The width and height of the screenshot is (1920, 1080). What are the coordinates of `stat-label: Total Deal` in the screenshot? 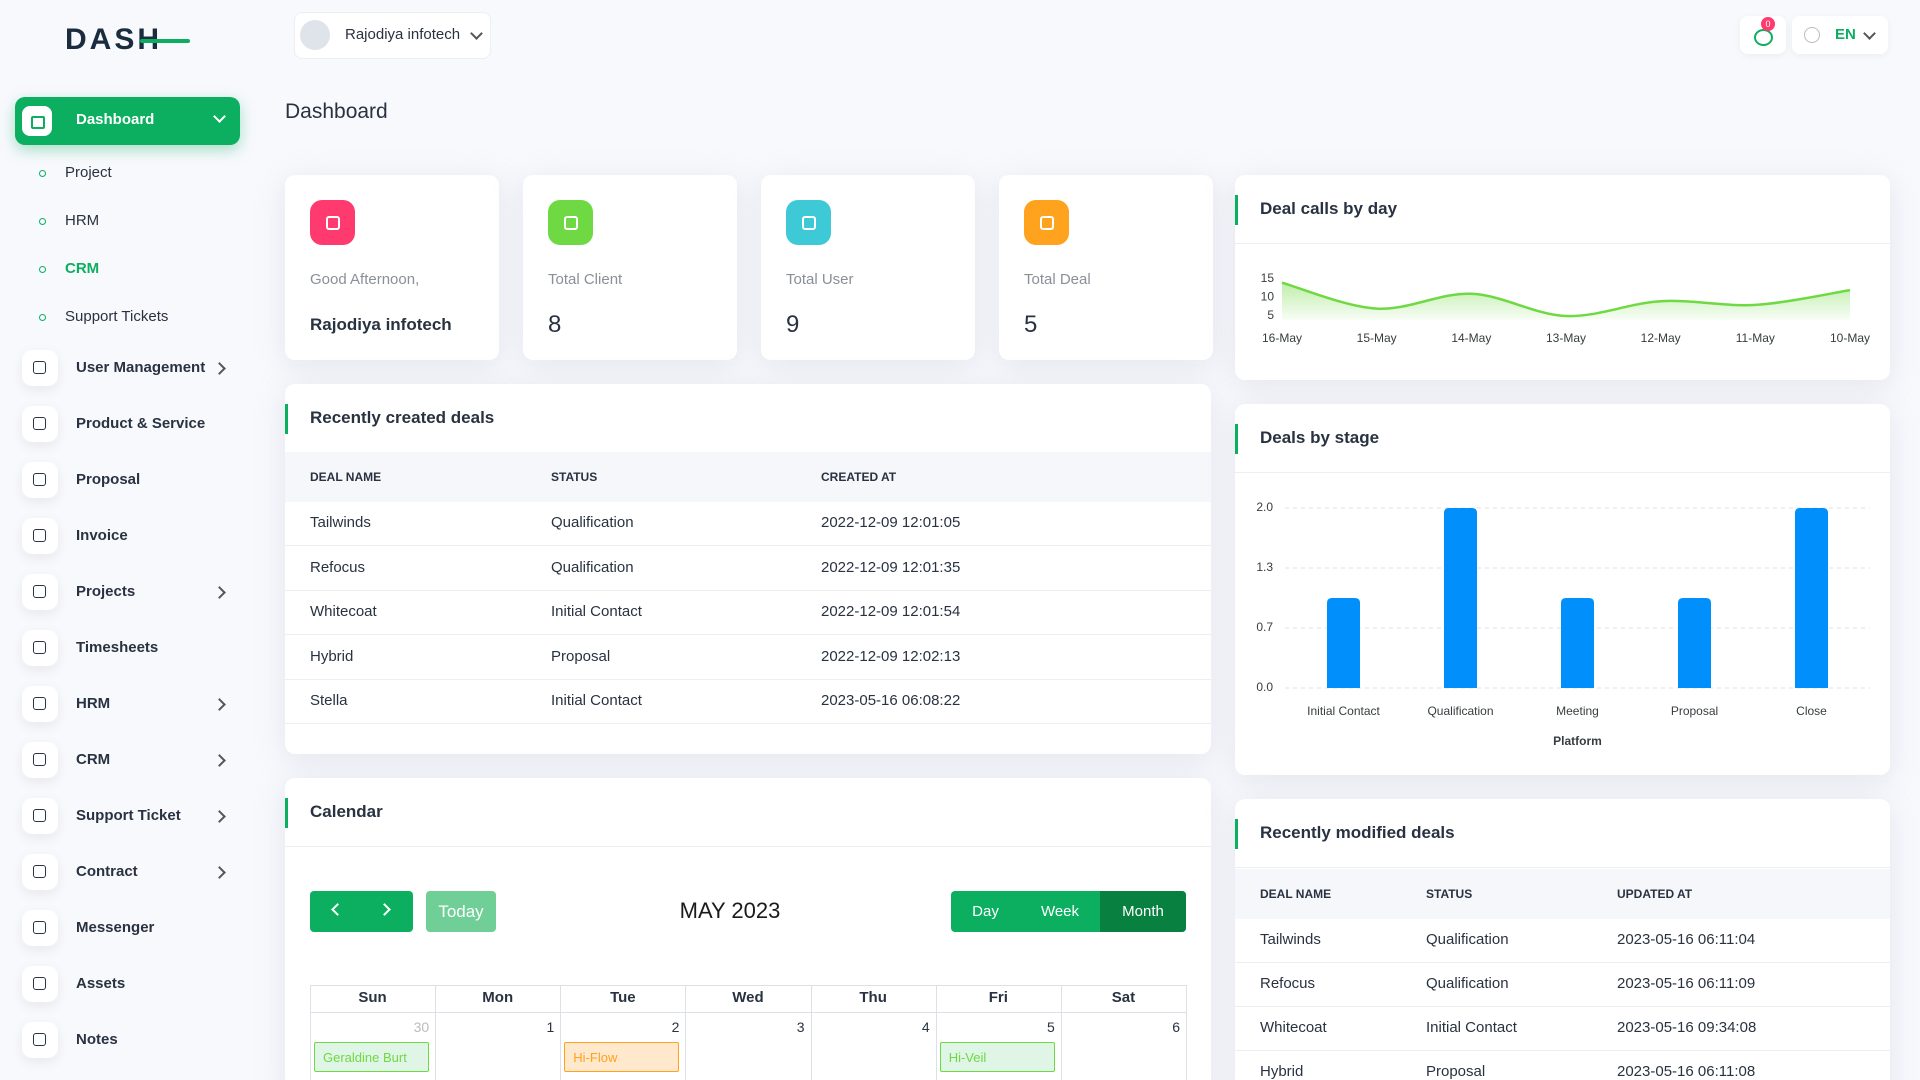 It's located at (1057, 279).